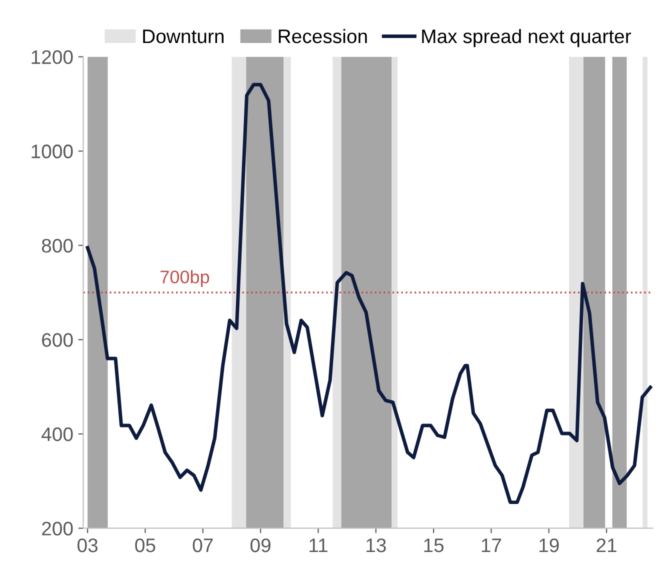  What do you see at coordinates (549, 545) in the screenshot?
I see `x-tick-label: 19` at bounding box center [549, 545].